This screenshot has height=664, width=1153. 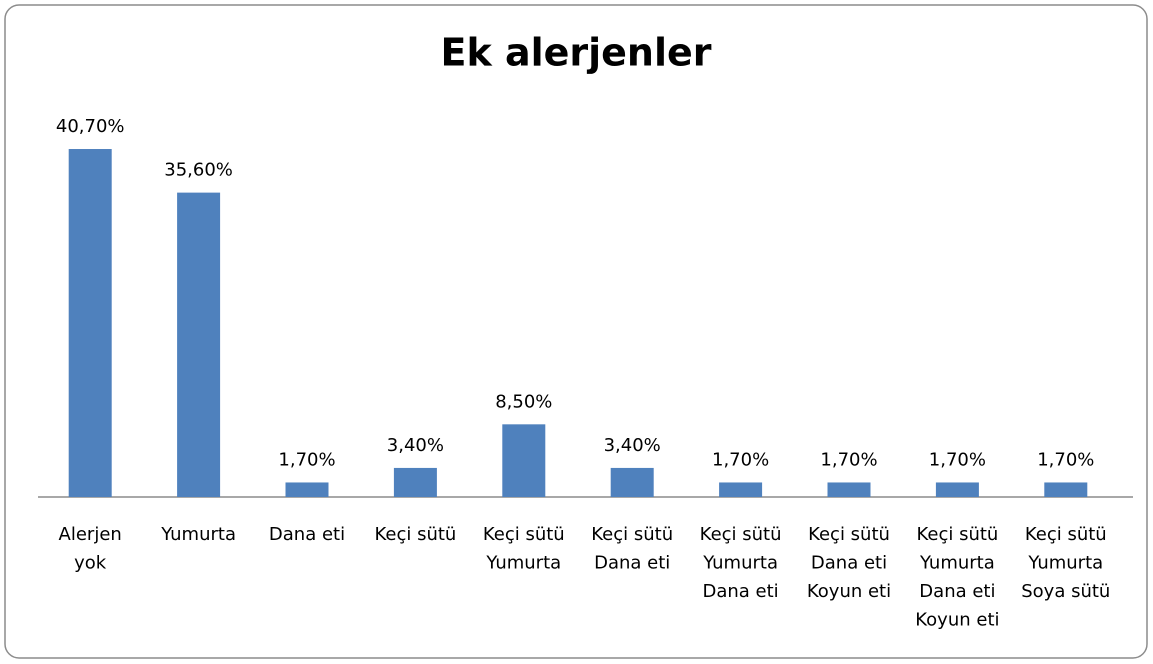 What do you see at coordinates (523, 401) in the screenshot?
I see `data-label: 8,50%` at bounding box center [523, 401].